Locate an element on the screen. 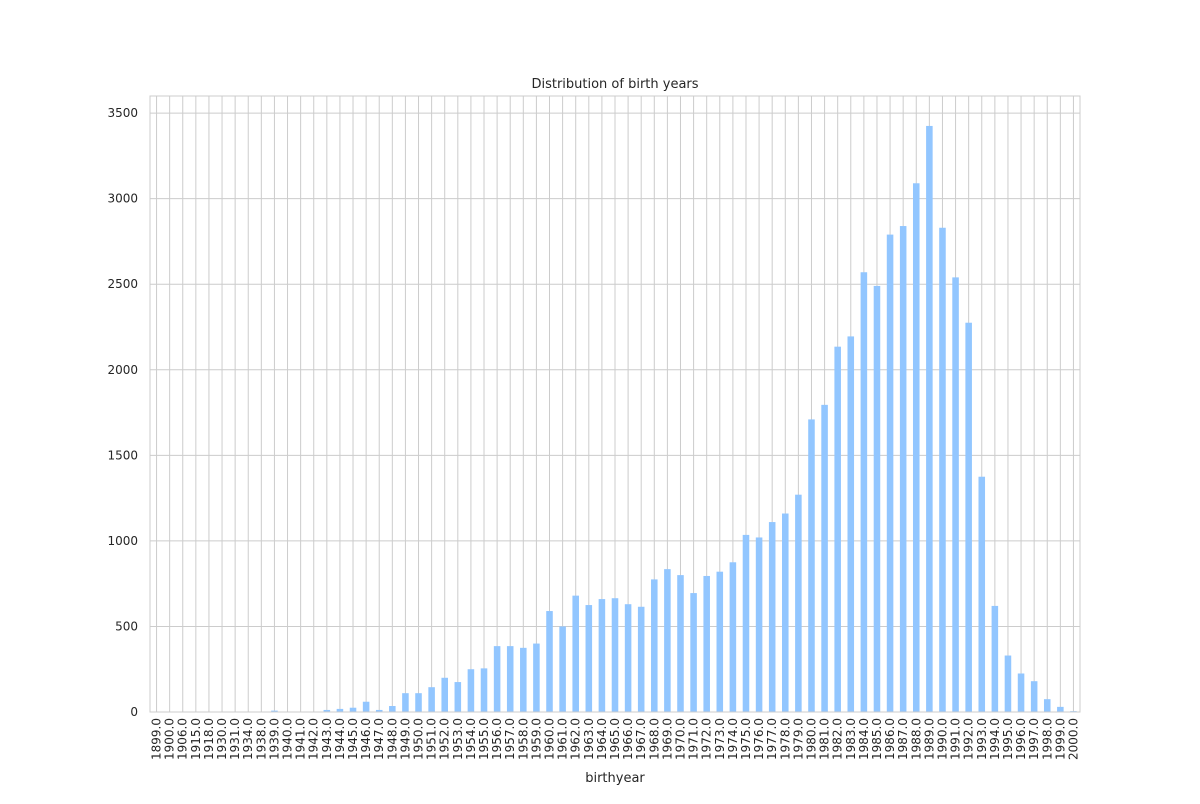 The width and height of the screenshot is (1200, 804). x-tick-label: 1950.0 is located at coordinates (419, 739).